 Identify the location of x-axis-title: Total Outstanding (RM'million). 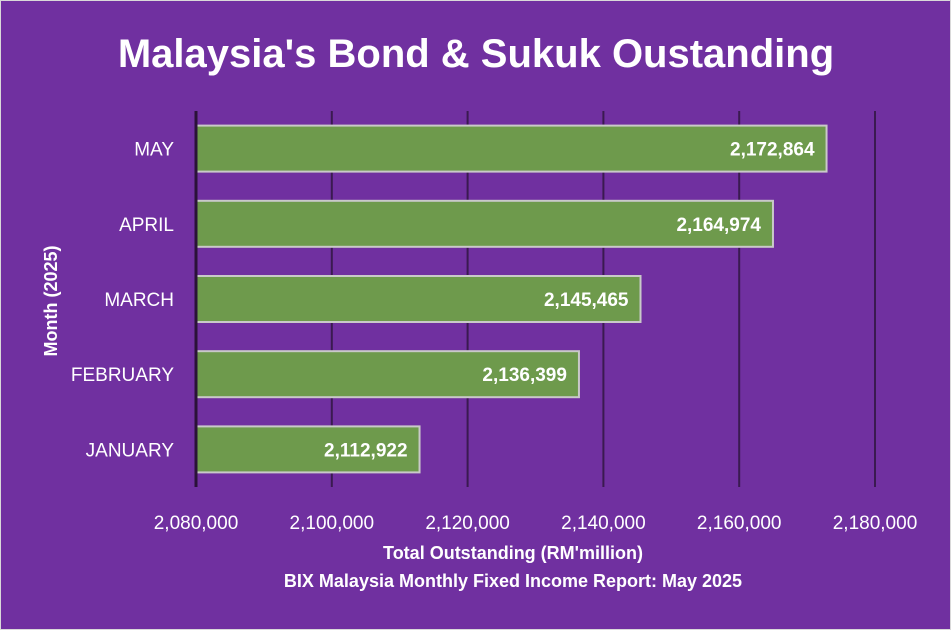
(513, 553).